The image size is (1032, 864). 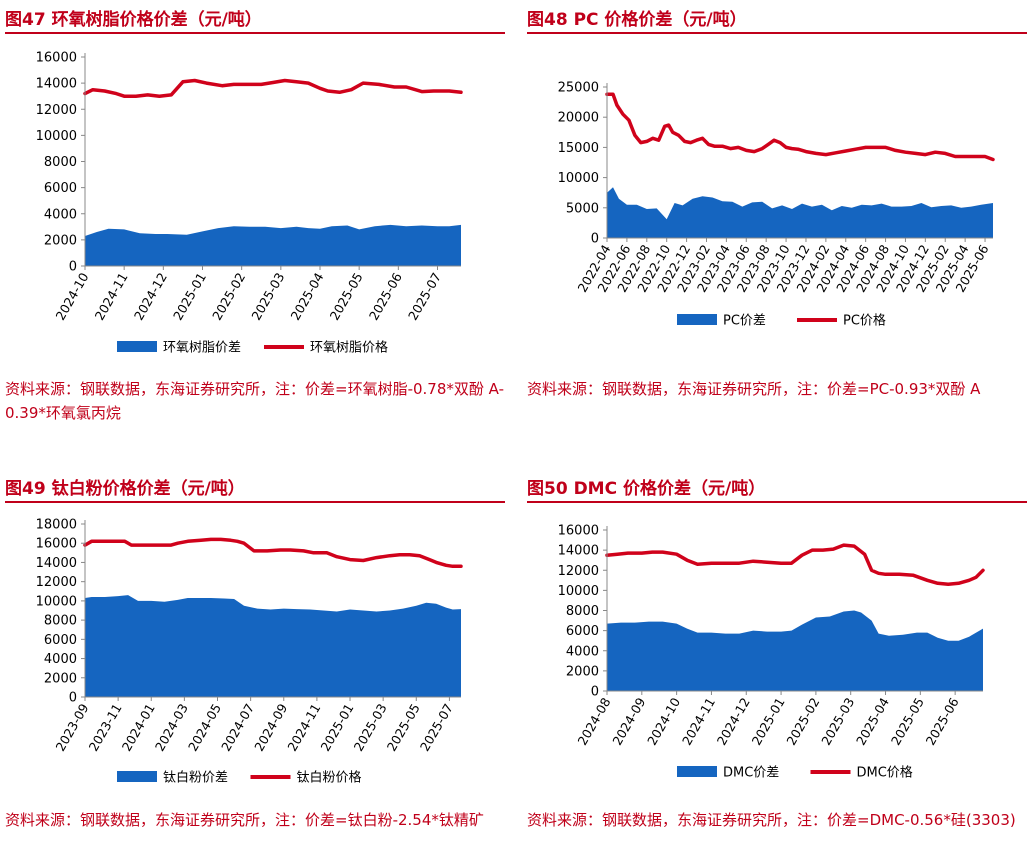 What do you see at coordinates (885, 773) in the screenshot?
I see `legend-label: DMC价格` at bounding box center [885, 773].